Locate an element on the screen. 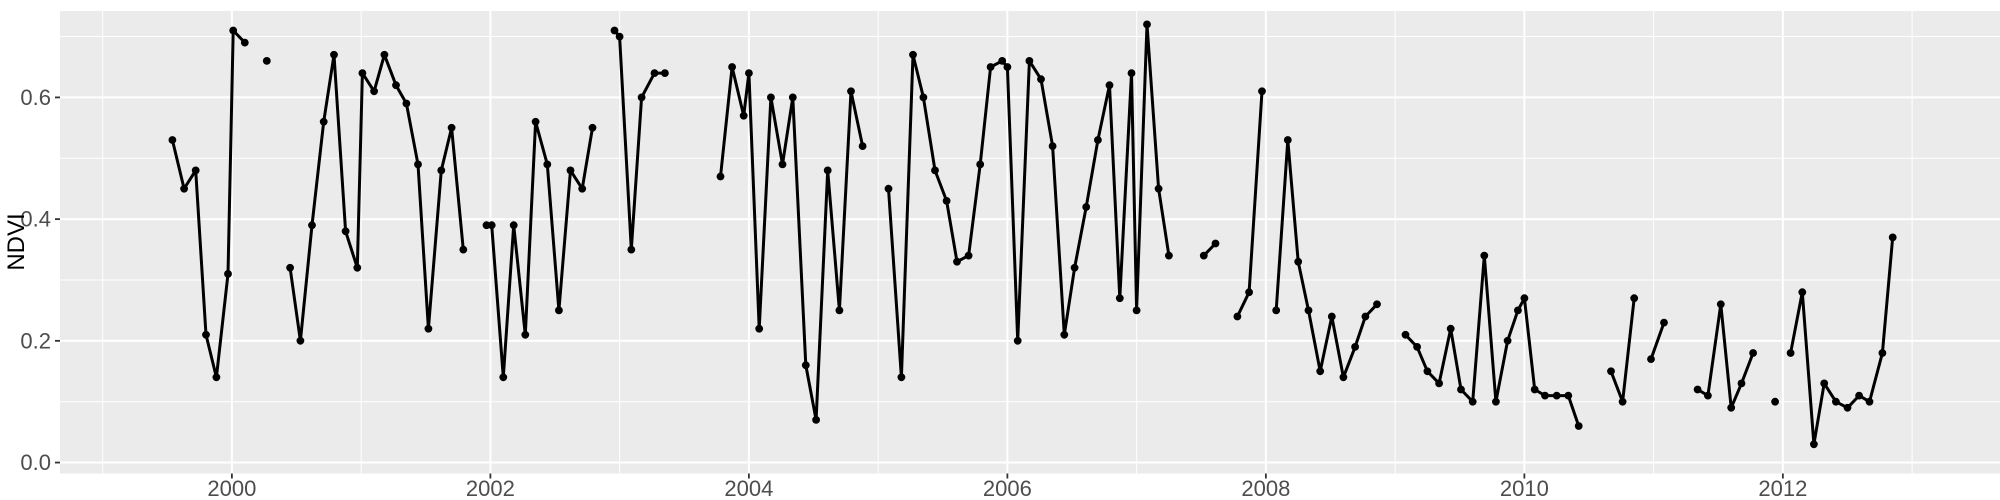 The width and height of the screenshot is (2000, 500). x-axis-tick-label: 2010 is located at coordinates (1524, 488).